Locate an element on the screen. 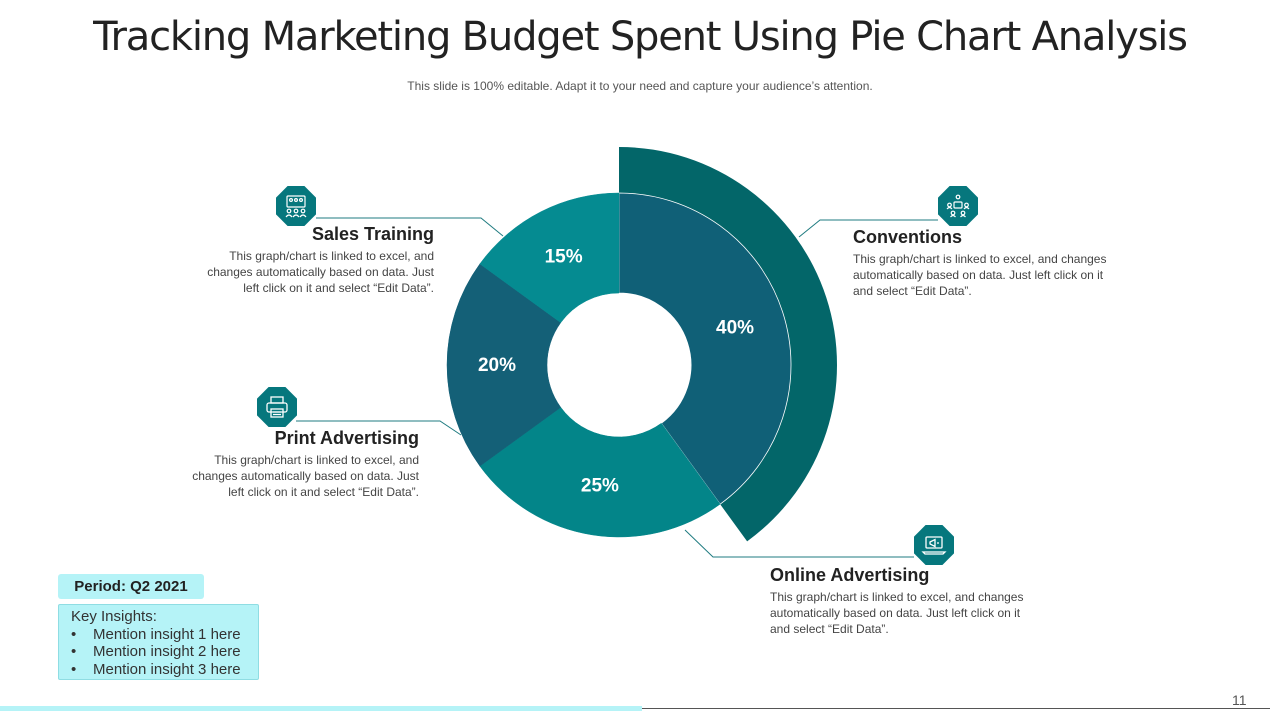 This screenshot has width=1280, height=720. leader-line-print is located at coordinates (379, 428).